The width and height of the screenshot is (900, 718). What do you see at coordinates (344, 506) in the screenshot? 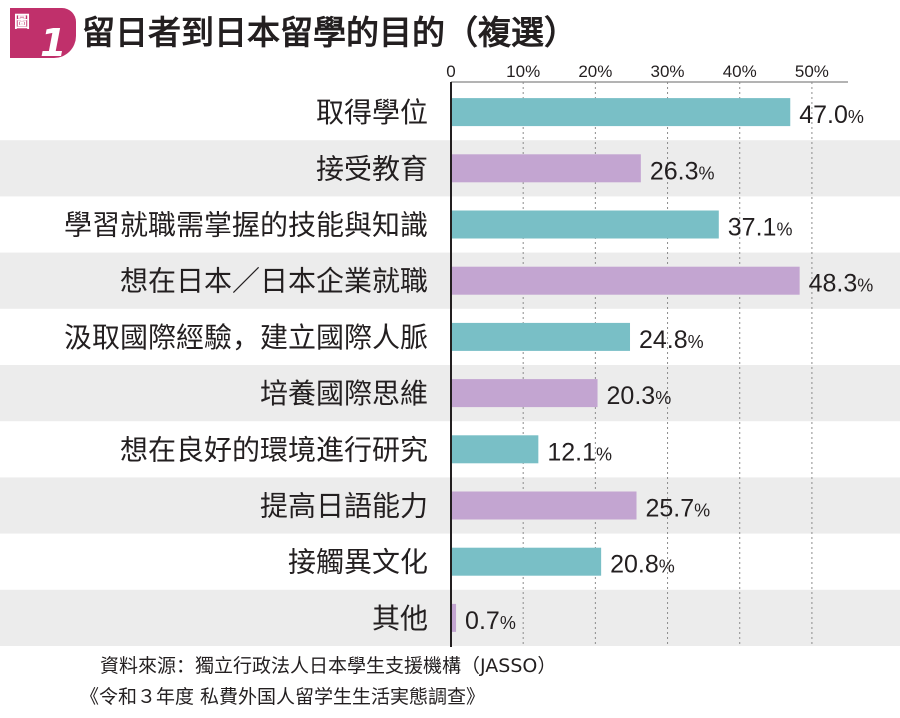
I see `category-label: 提高日語能力` at bounding box center [344, 506].